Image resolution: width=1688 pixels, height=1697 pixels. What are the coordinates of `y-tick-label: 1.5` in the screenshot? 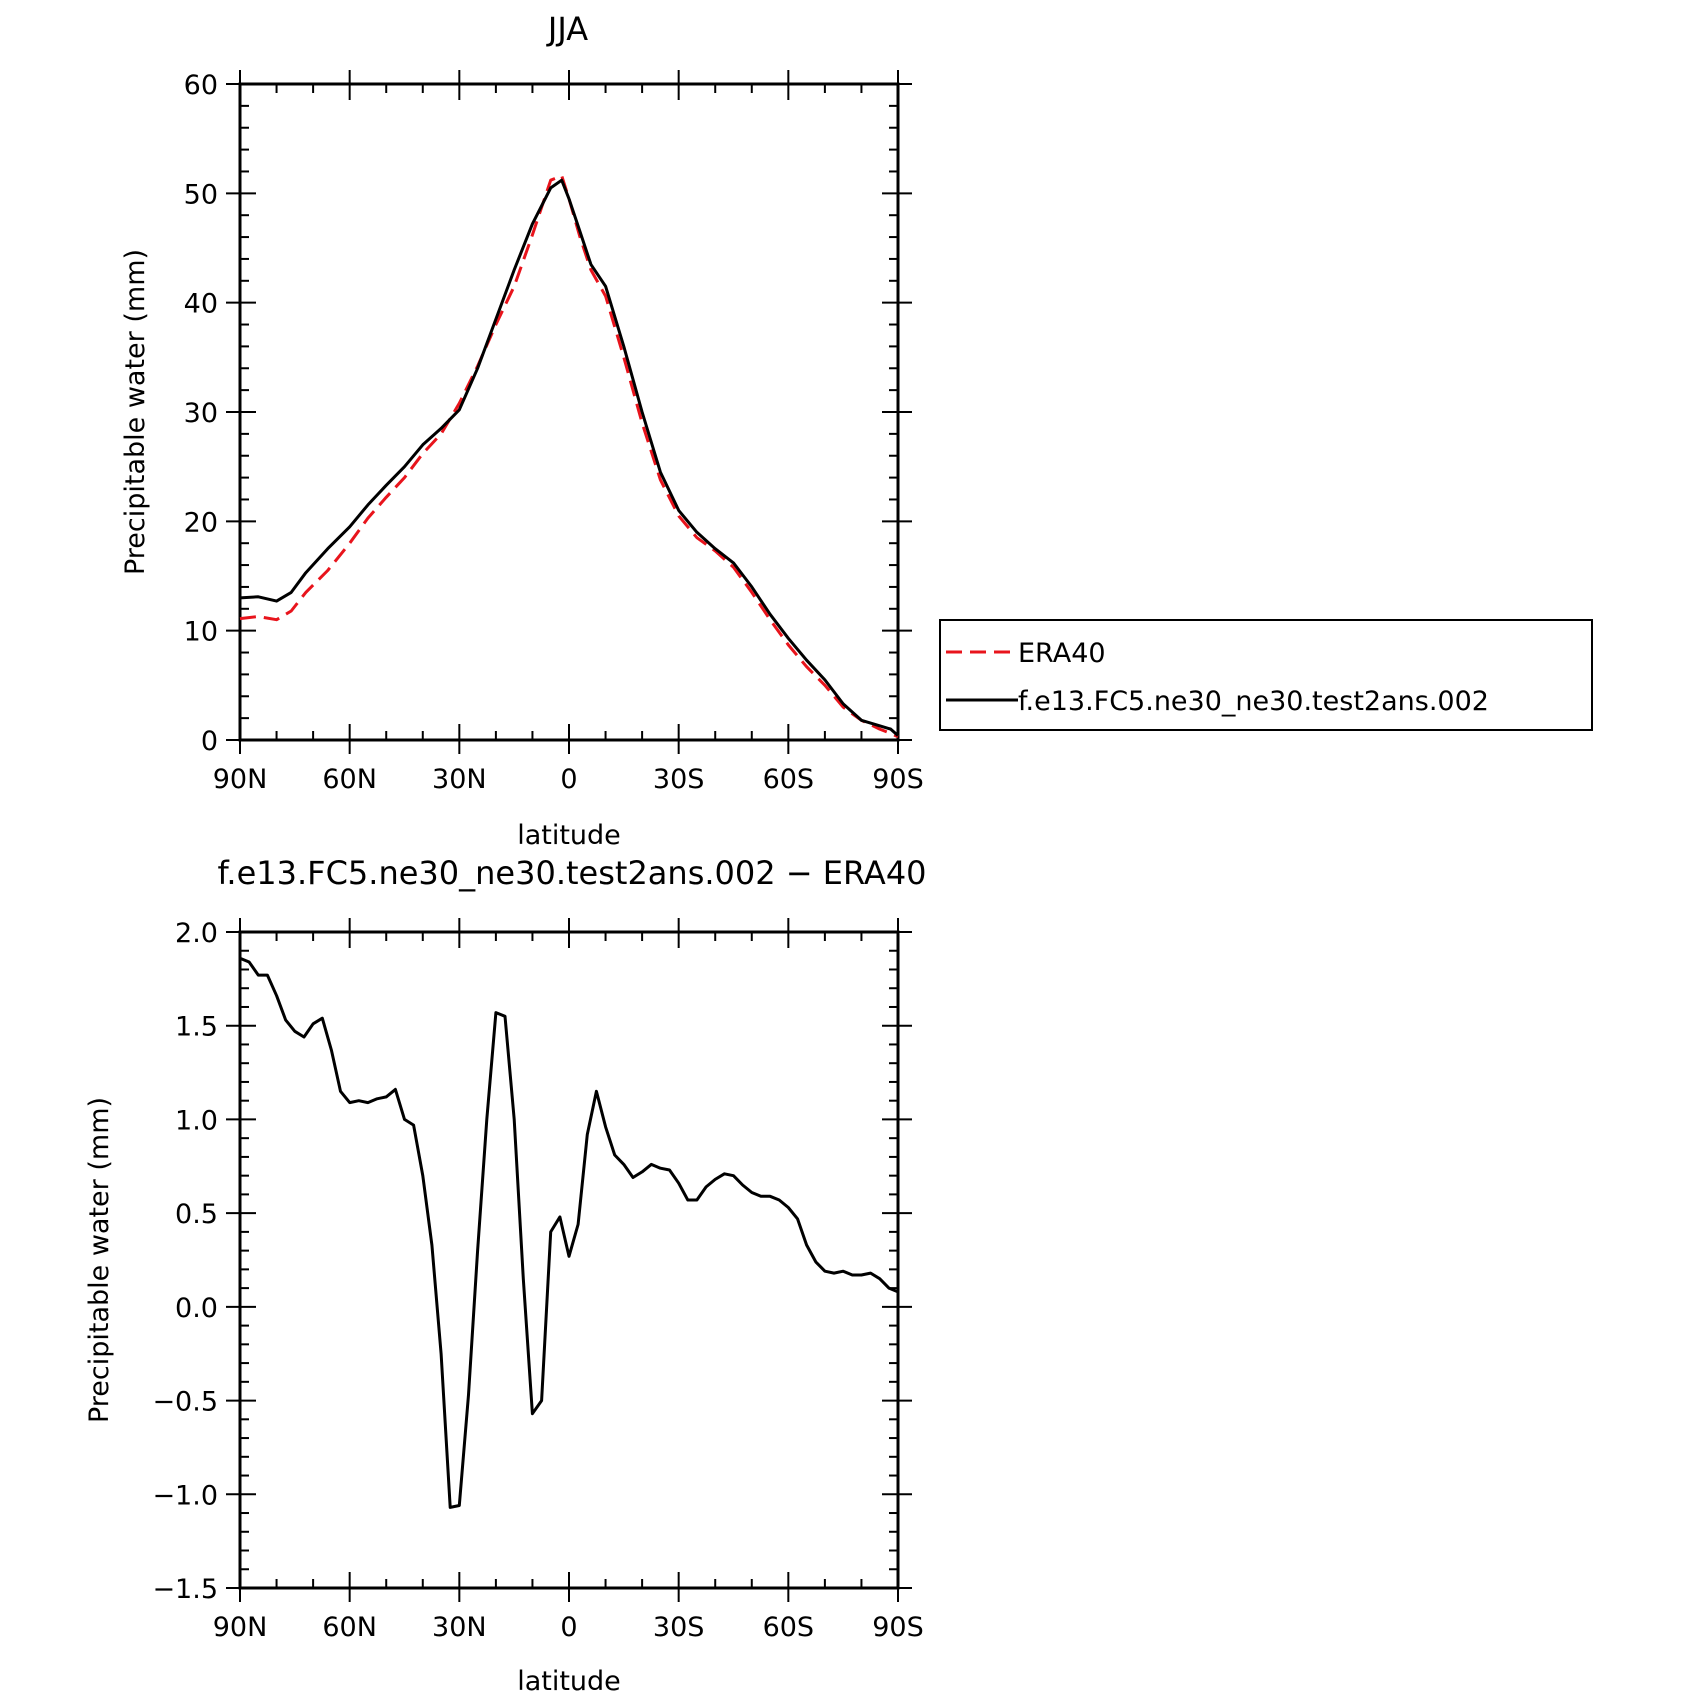 It's located at (196, 1027).